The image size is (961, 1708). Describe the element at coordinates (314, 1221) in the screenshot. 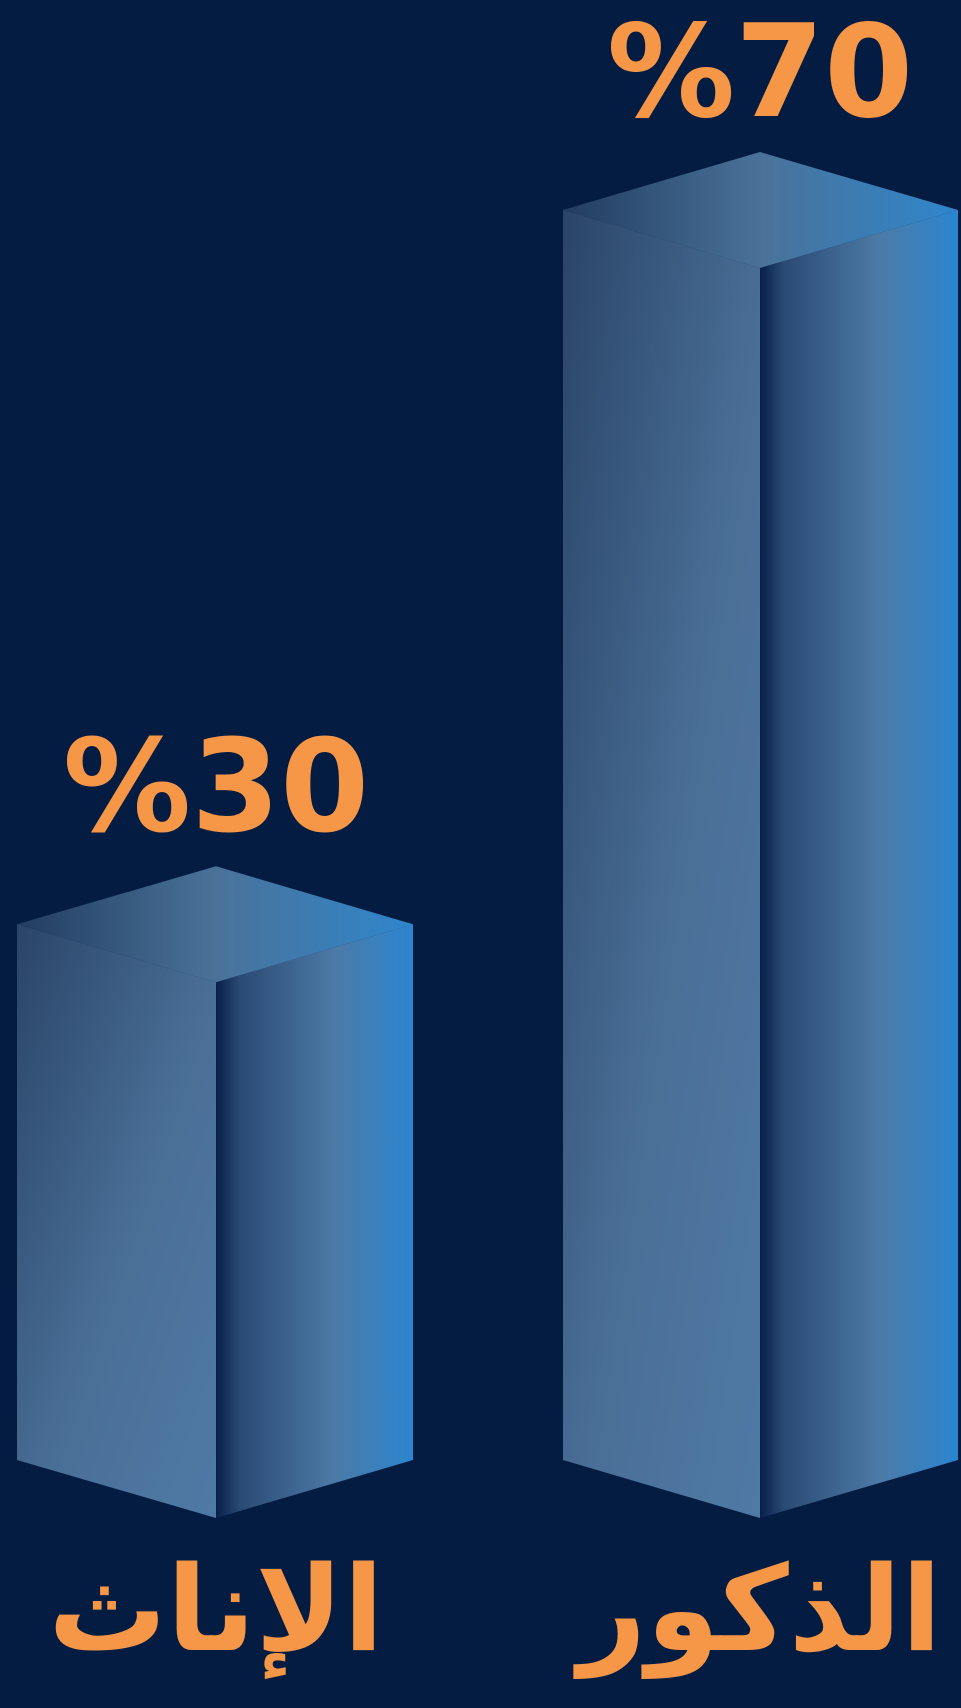

I see `bar-side-face` at that location.